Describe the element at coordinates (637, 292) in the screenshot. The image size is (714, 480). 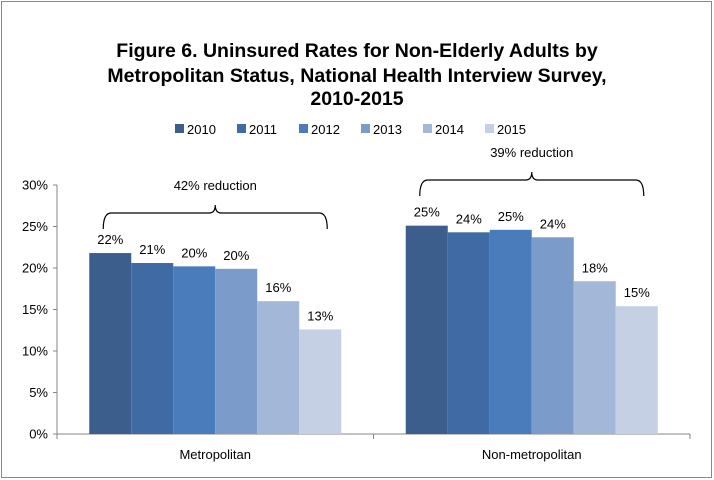
I see `data-label: 15%` at that location.